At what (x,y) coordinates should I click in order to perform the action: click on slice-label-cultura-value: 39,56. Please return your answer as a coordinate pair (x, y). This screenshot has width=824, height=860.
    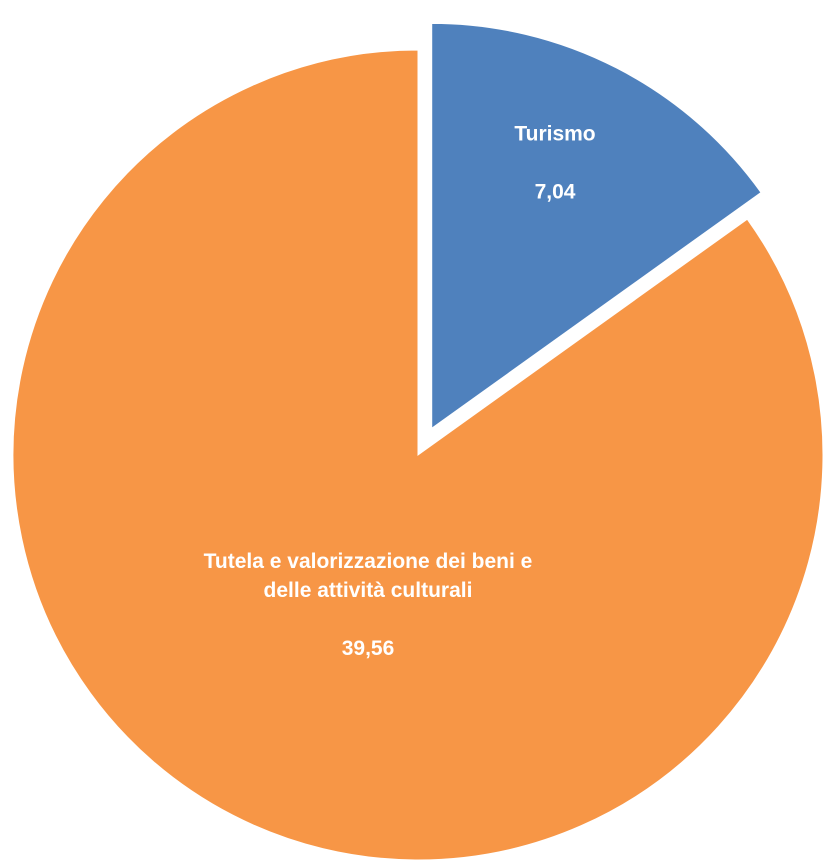
    Looking at the image, I should click on (368, 648).